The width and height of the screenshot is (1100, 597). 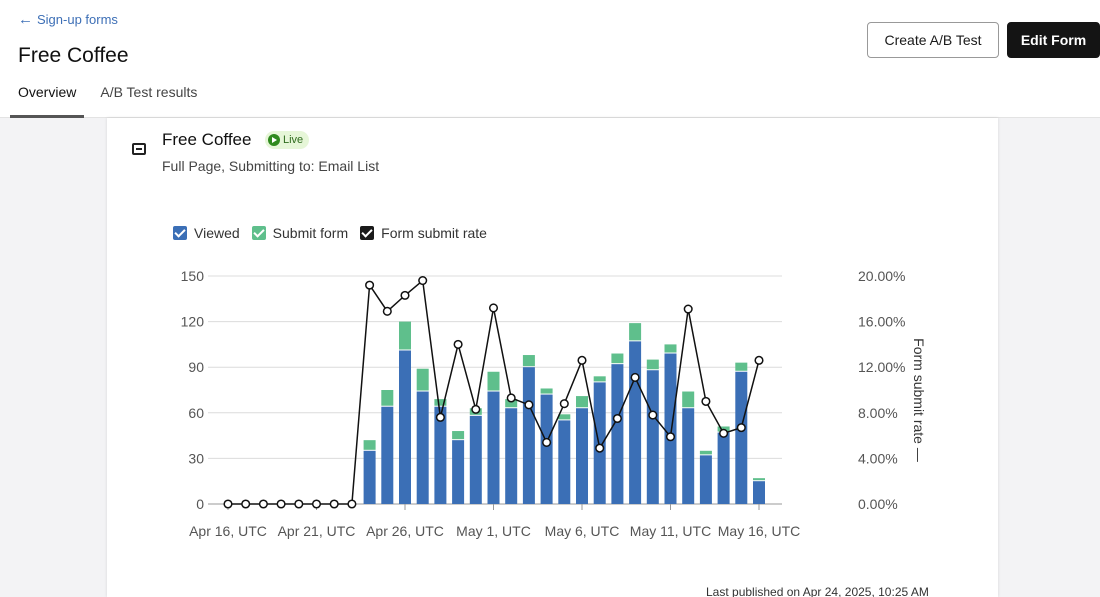 What do you see at coordinates (759, 531) in the screenshot?
I see `x-tick-label: May 16, UTC` at bounding box center [759, 531].